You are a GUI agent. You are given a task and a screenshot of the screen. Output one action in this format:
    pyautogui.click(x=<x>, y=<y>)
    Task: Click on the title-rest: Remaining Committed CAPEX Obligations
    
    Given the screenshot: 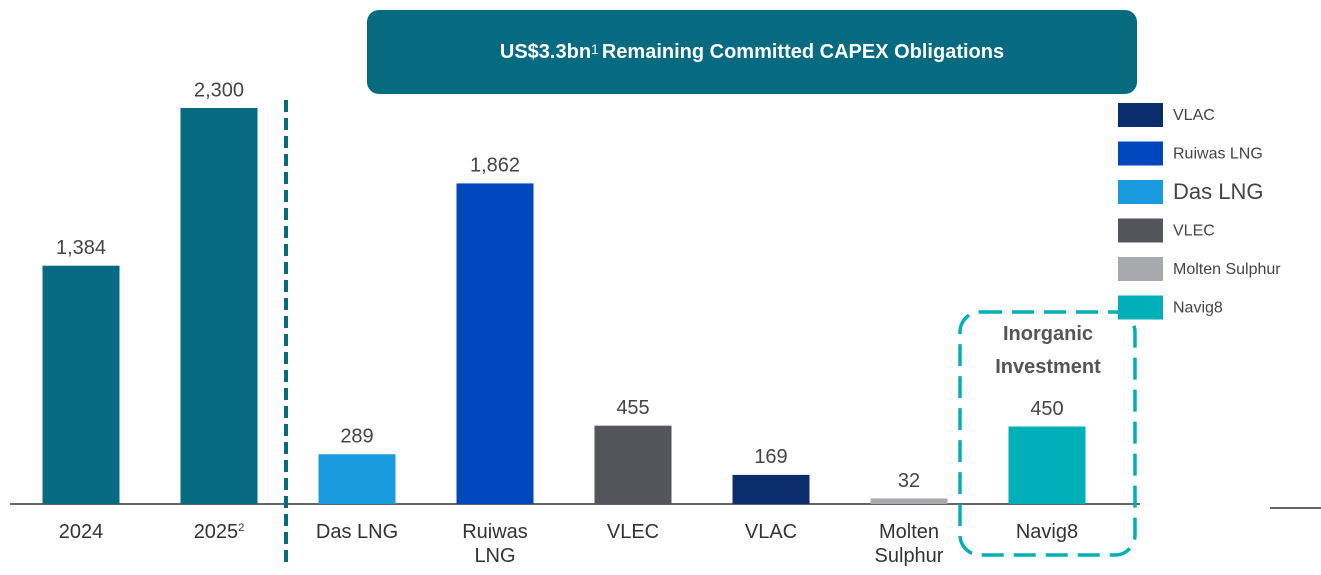 What is the action you would take?
    pyautogui.click(x=803, y=51)
    